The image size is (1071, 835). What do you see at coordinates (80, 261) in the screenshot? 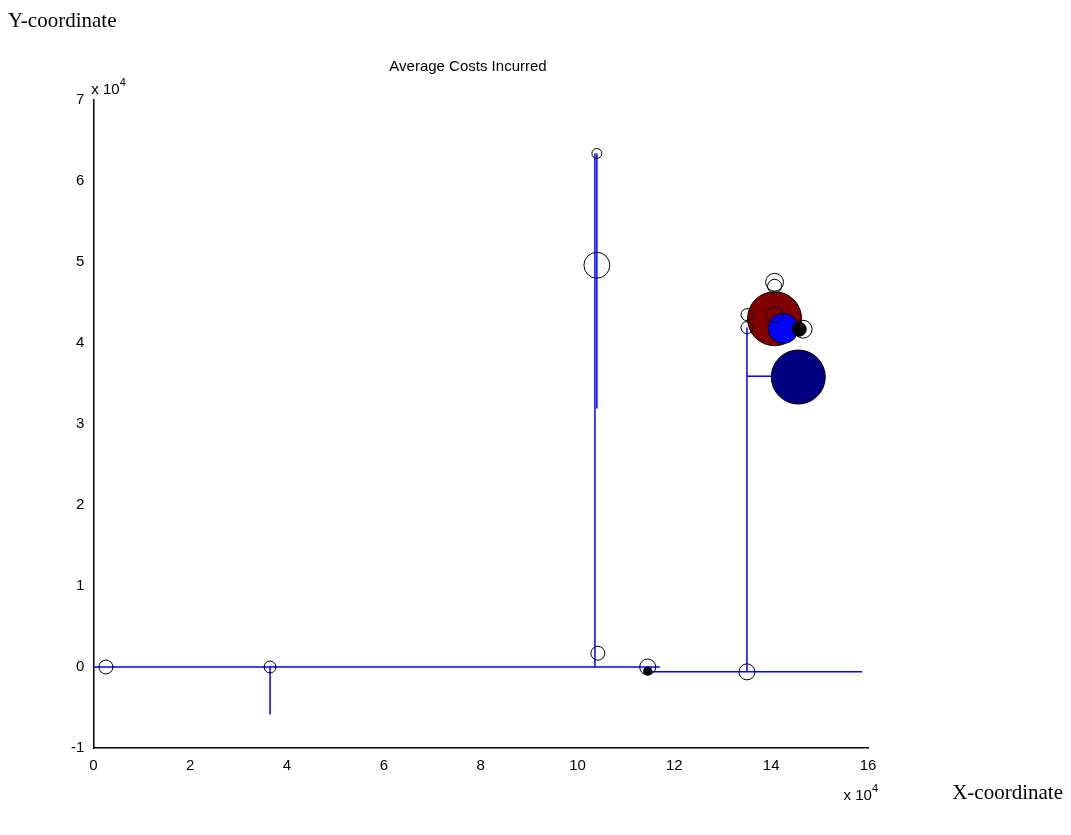
I see `y-tick-label: 5` at bounding box center [80, 261].